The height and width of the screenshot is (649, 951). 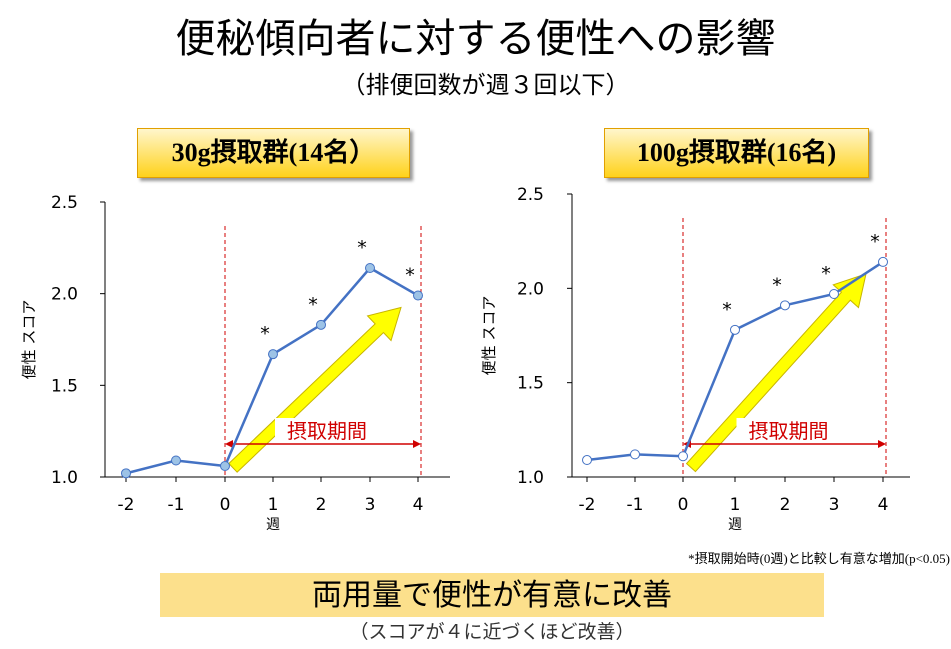 I want to click on group-30g-badge: 30g摂取群(14名）, so click(x=273, y=153).